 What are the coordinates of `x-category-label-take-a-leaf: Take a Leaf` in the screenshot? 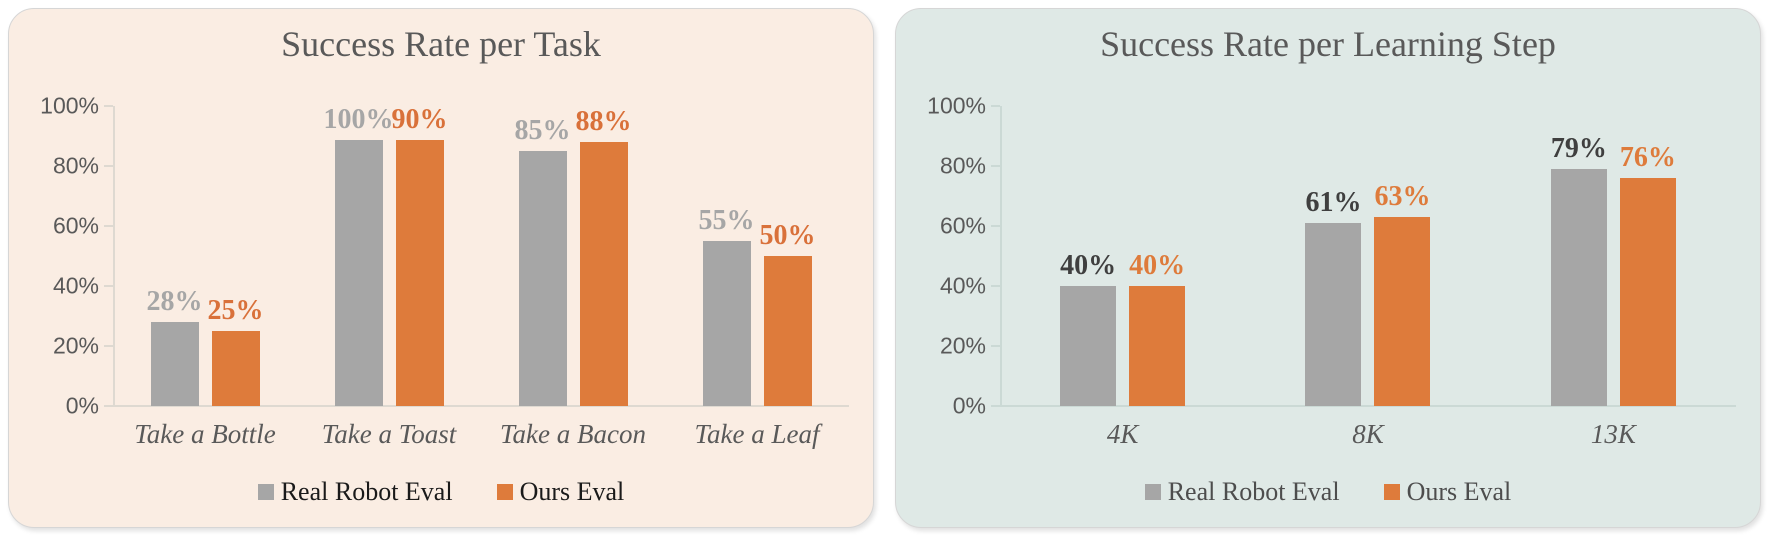 It's located at (757, 434).